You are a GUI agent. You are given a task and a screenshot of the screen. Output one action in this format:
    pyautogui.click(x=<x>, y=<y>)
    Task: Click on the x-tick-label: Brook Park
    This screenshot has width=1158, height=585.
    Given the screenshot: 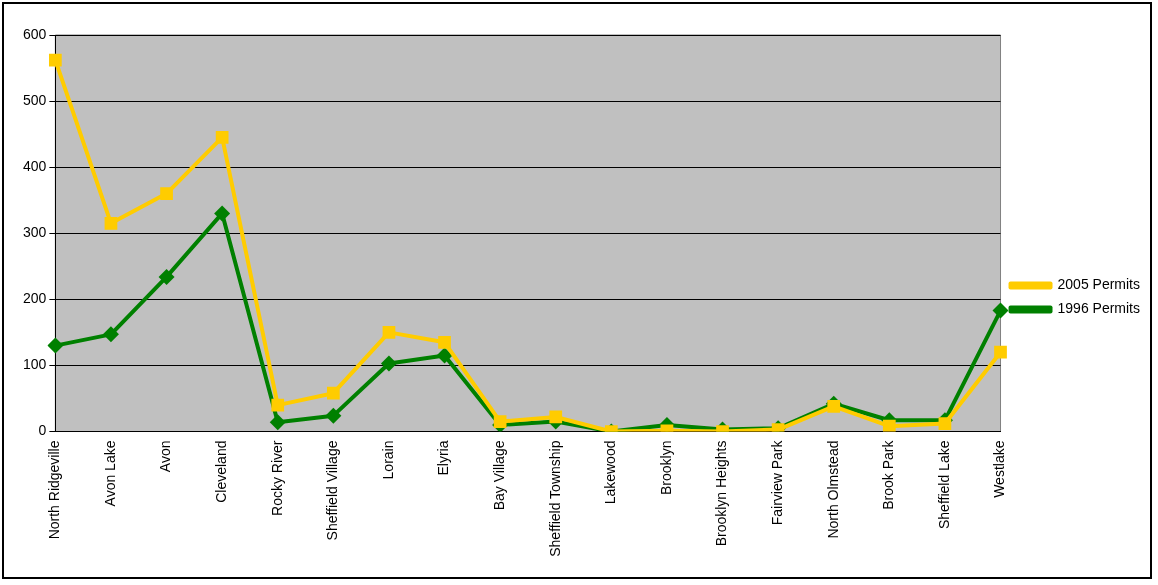 What is the action you would take?
    pyautogui.click(x=888, y=474)
    